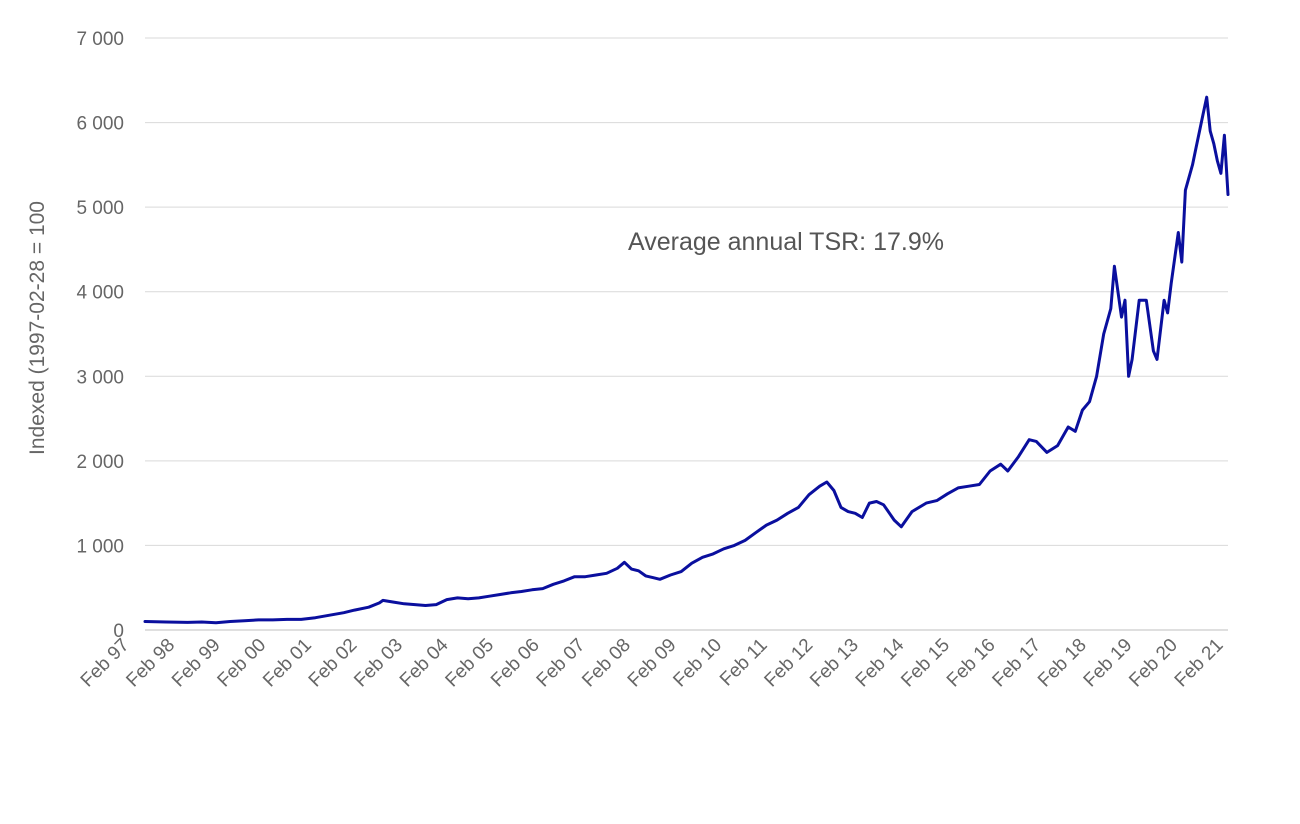  Describe the element at coordinates (606, 663) in the screenshot. I see `x-tick-label-11: Feb 08` at that location.